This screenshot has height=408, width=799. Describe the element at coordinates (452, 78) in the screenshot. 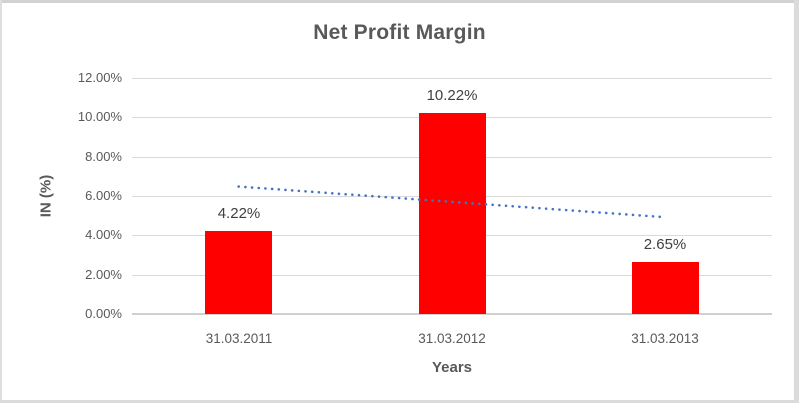

I see `gridline` at that location.